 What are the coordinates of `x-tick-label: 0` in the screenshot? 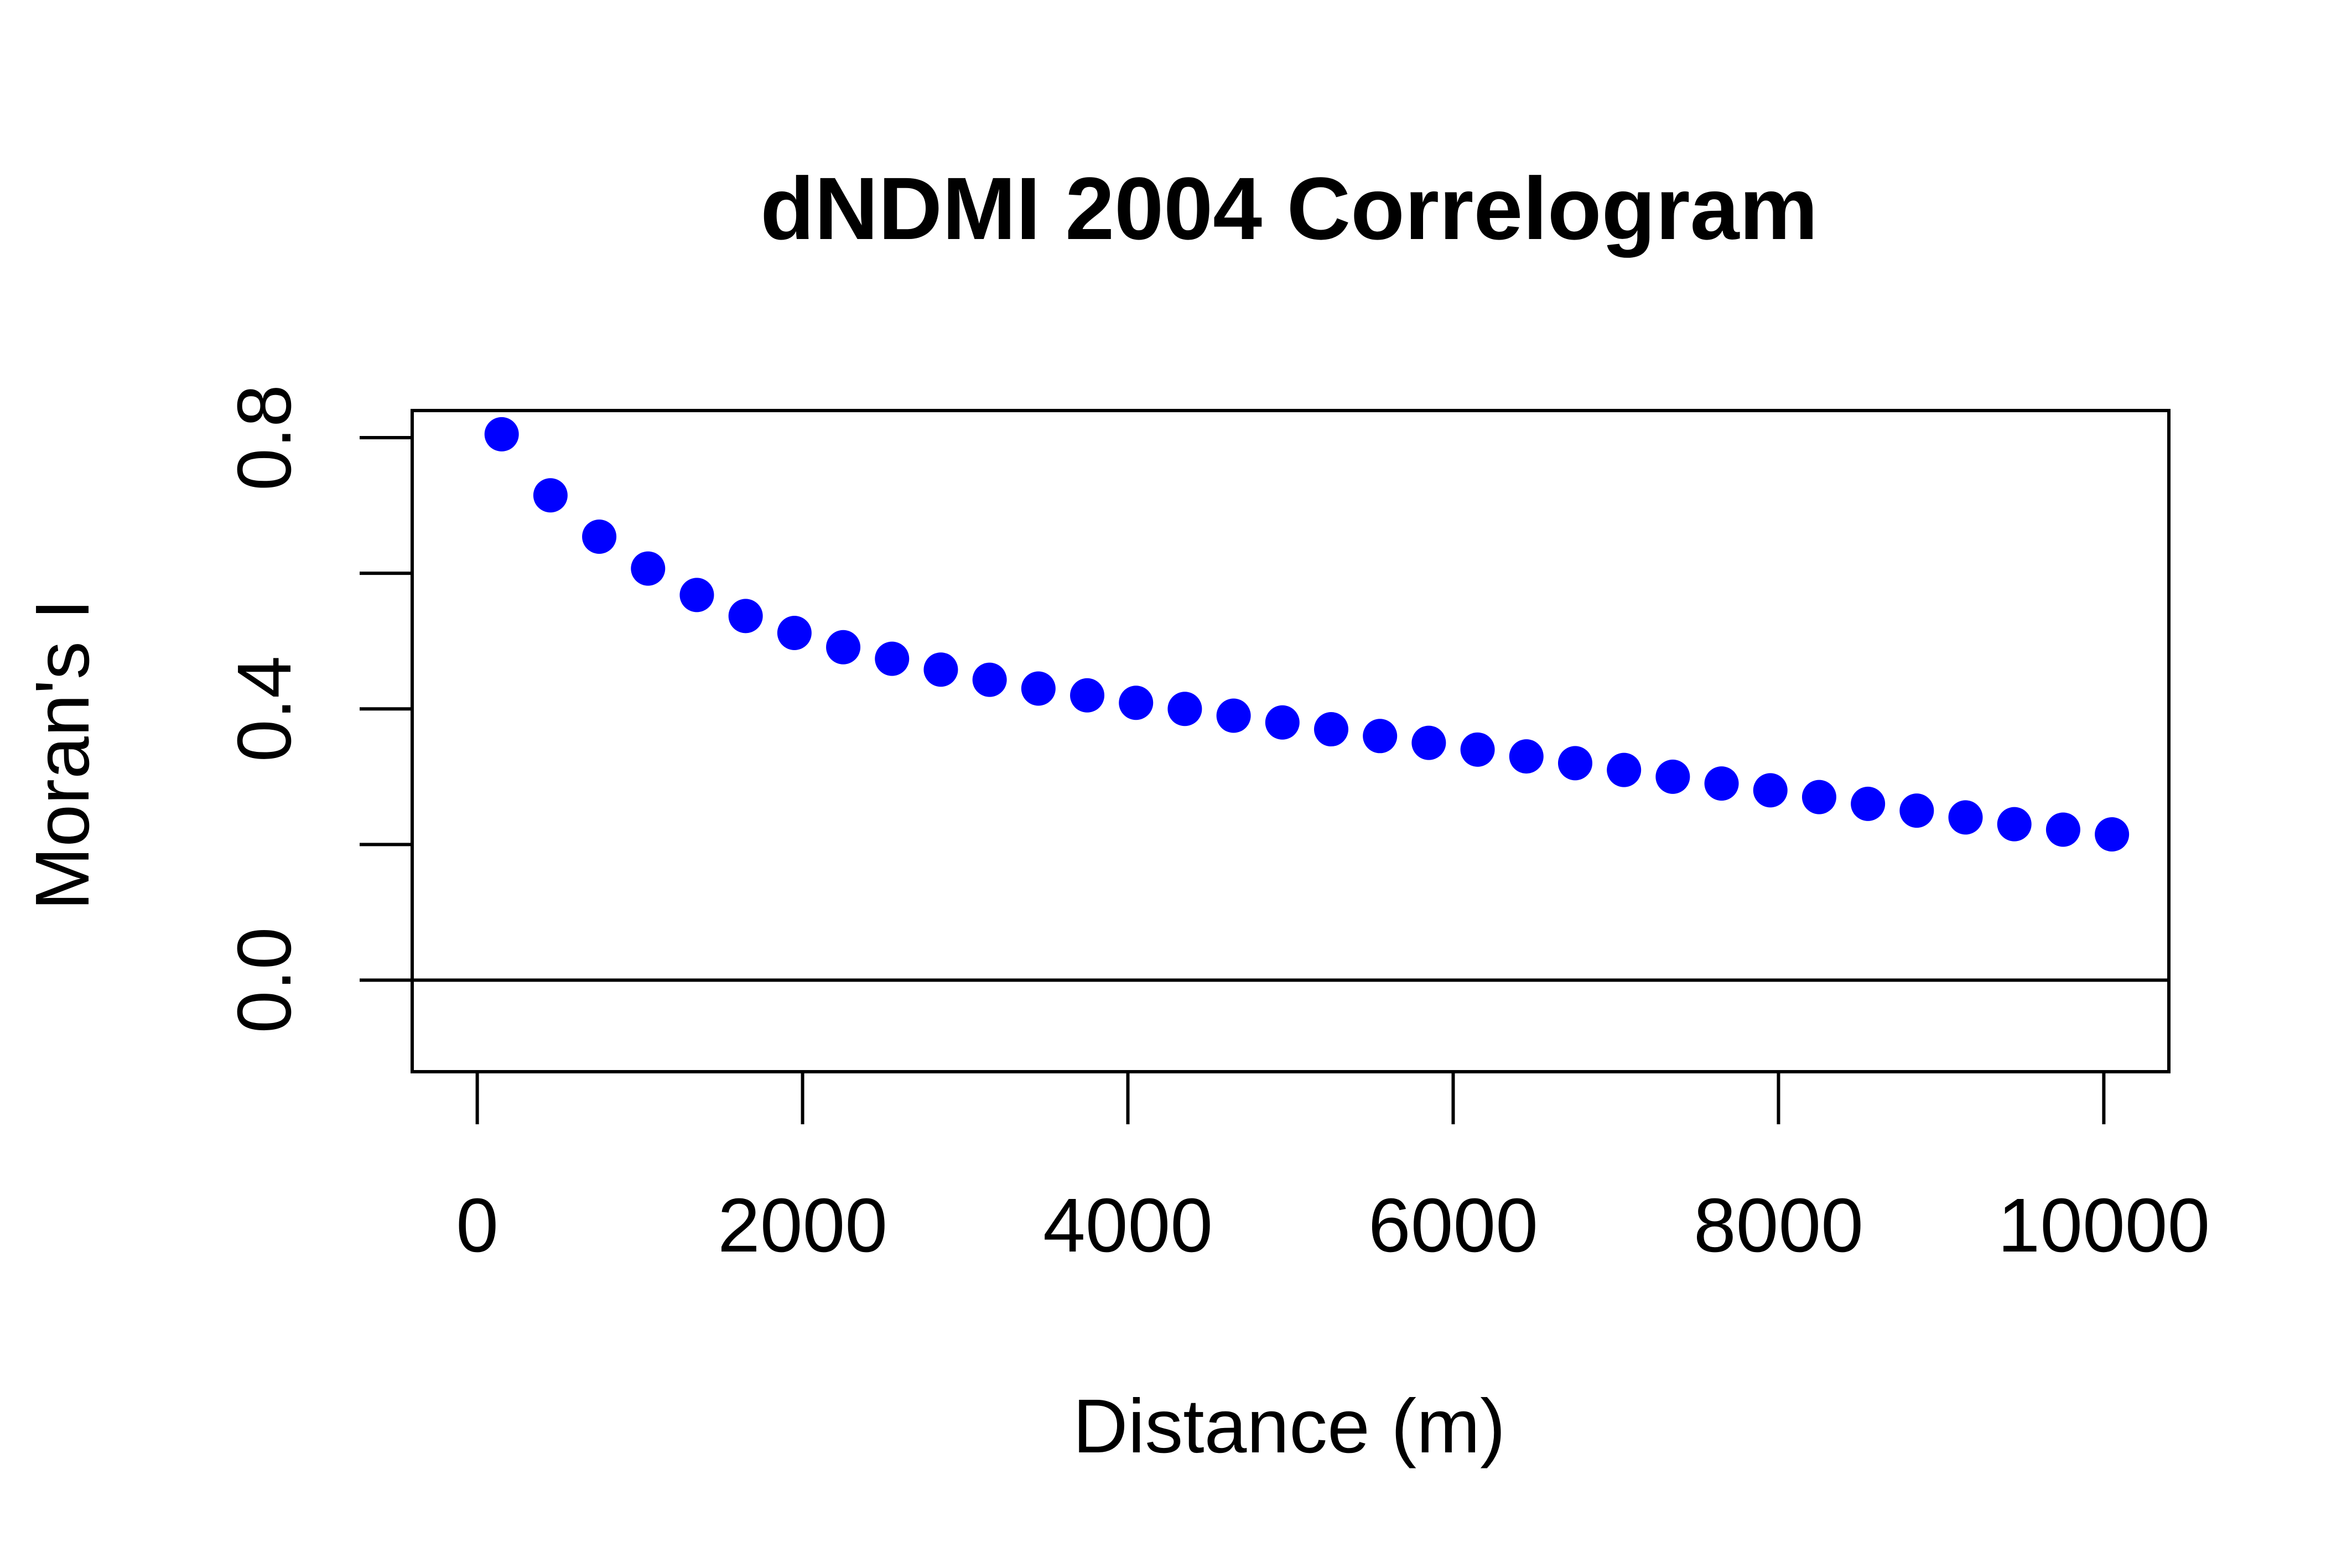 It's located at (478, 1225).